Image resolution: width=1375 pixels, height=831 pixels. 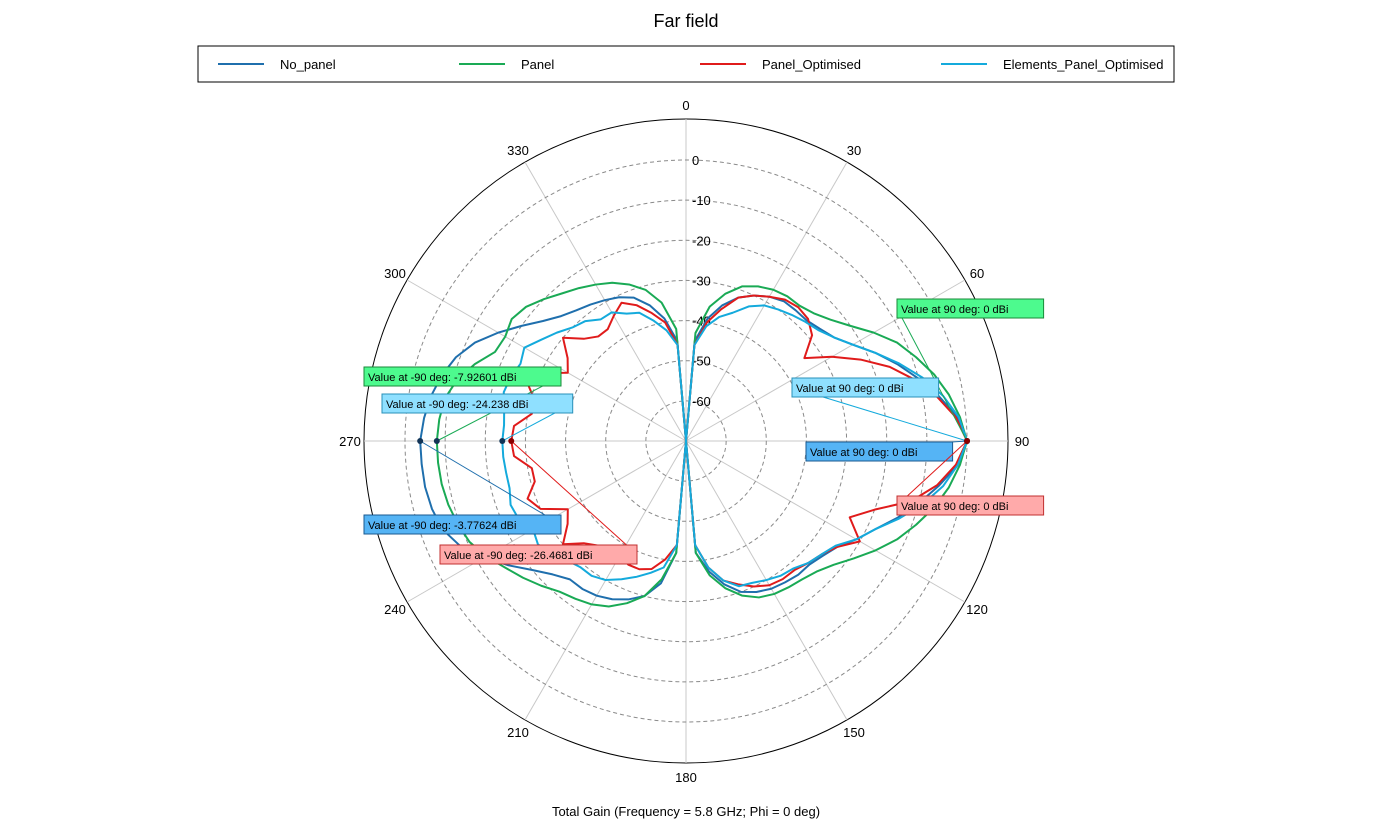 I want to click on legend-label-panel: Panel, so click(x=537, y=64).